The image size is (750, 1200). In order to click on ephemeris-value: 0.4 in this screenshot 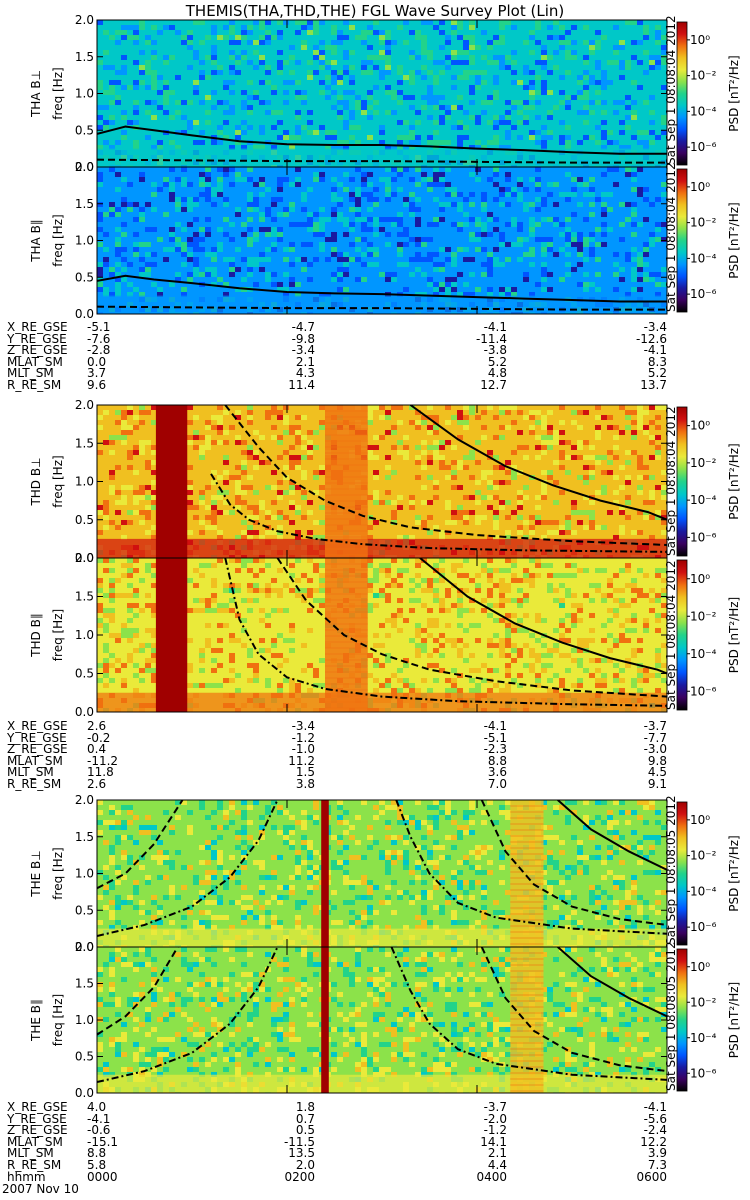, I will do `click(97, 749)`.